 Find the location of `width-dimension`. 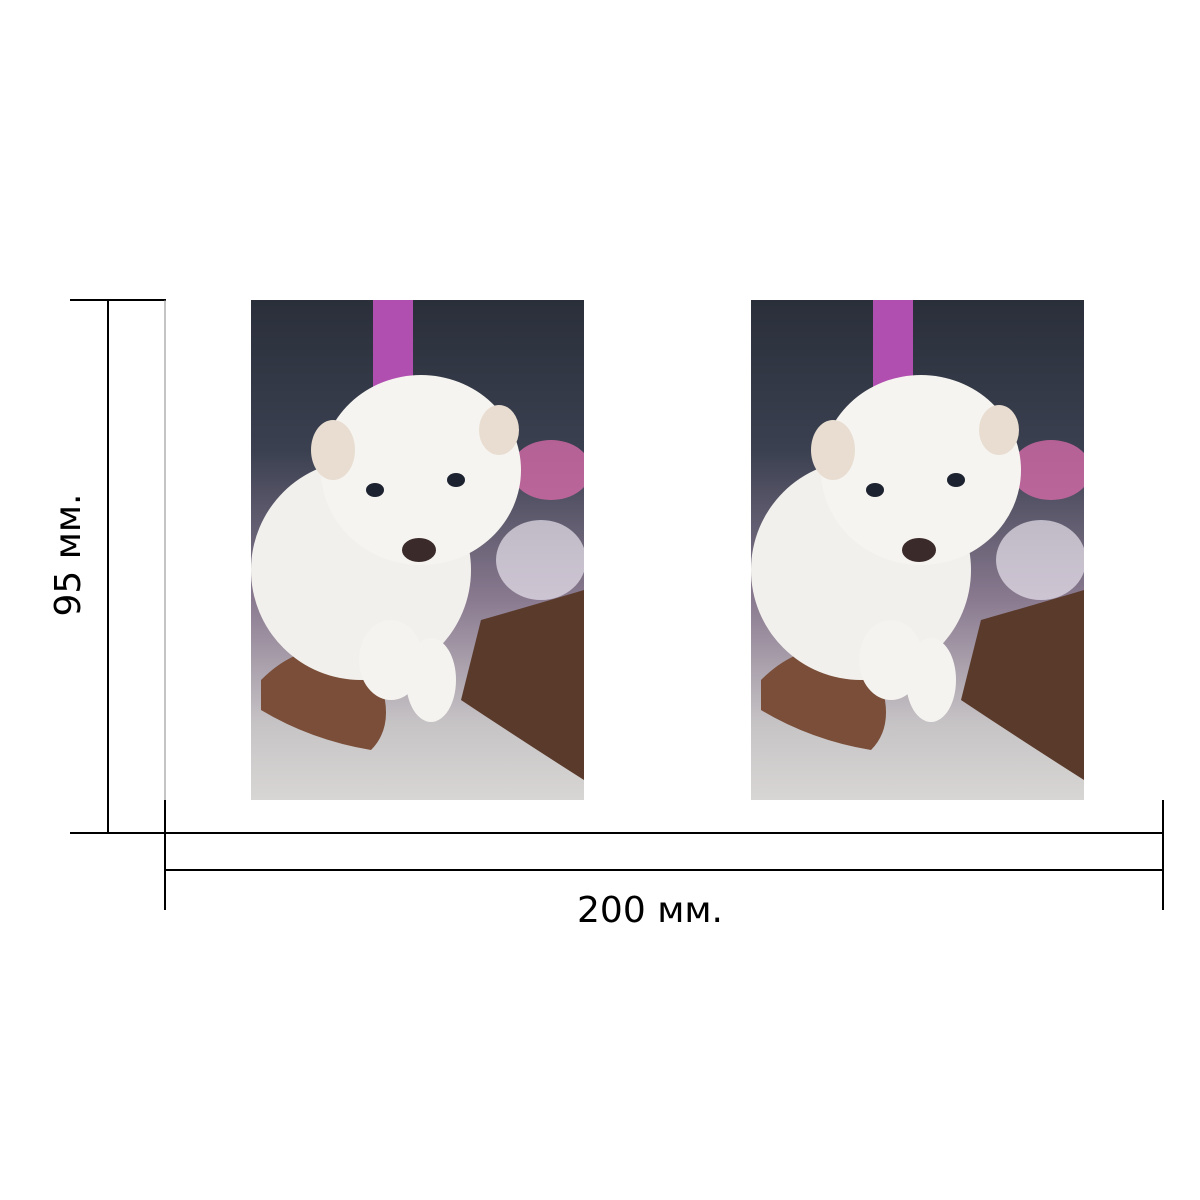

width-dimension is located at coordinates (664, 855).